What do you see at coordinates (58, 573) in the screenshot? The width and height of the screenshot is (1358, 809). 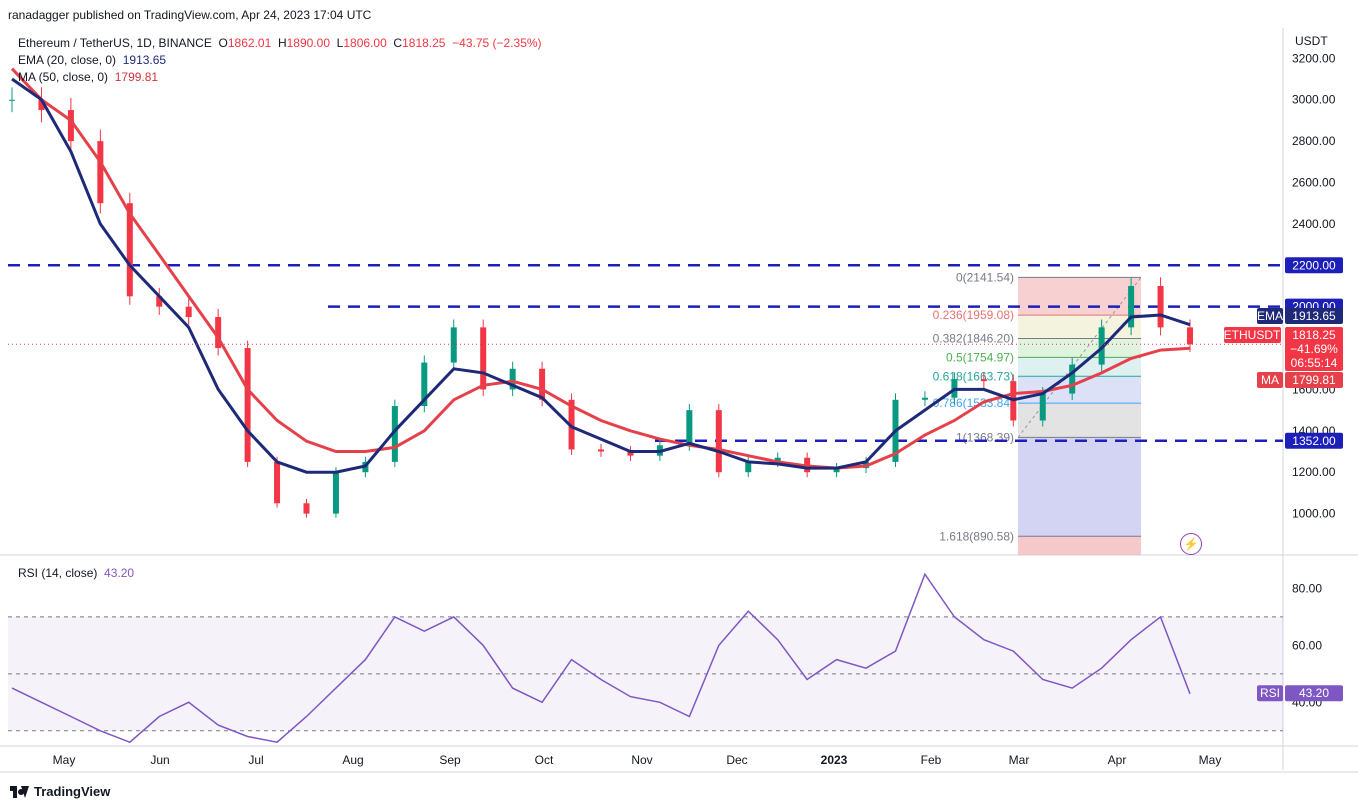 I see `rsi-legend-label: RSI (14, close)` at bounding box center [58, 573].